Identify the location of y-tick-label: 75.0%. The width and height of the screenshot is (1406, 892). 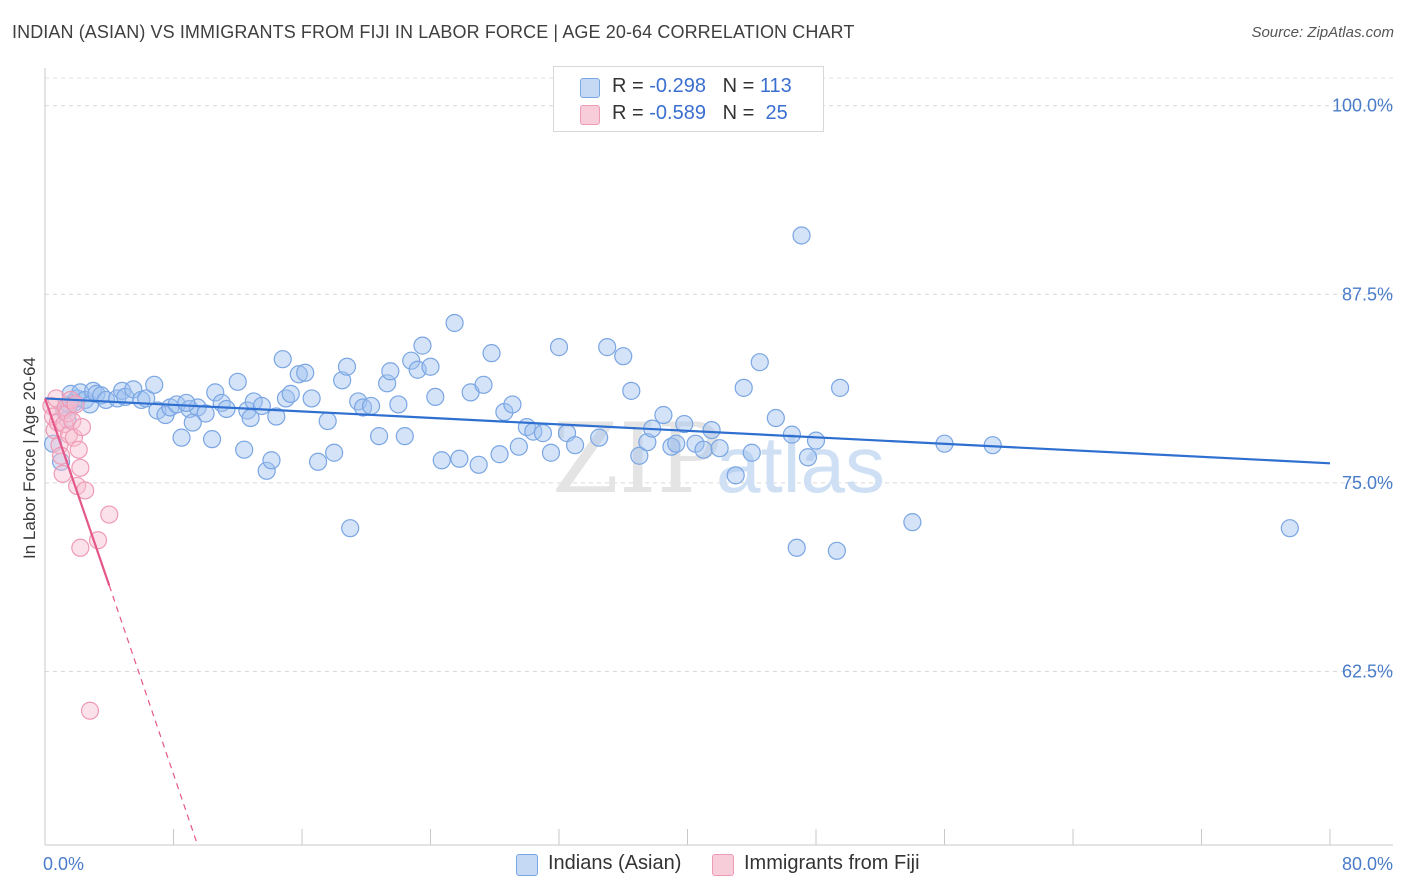
(1367, 483).